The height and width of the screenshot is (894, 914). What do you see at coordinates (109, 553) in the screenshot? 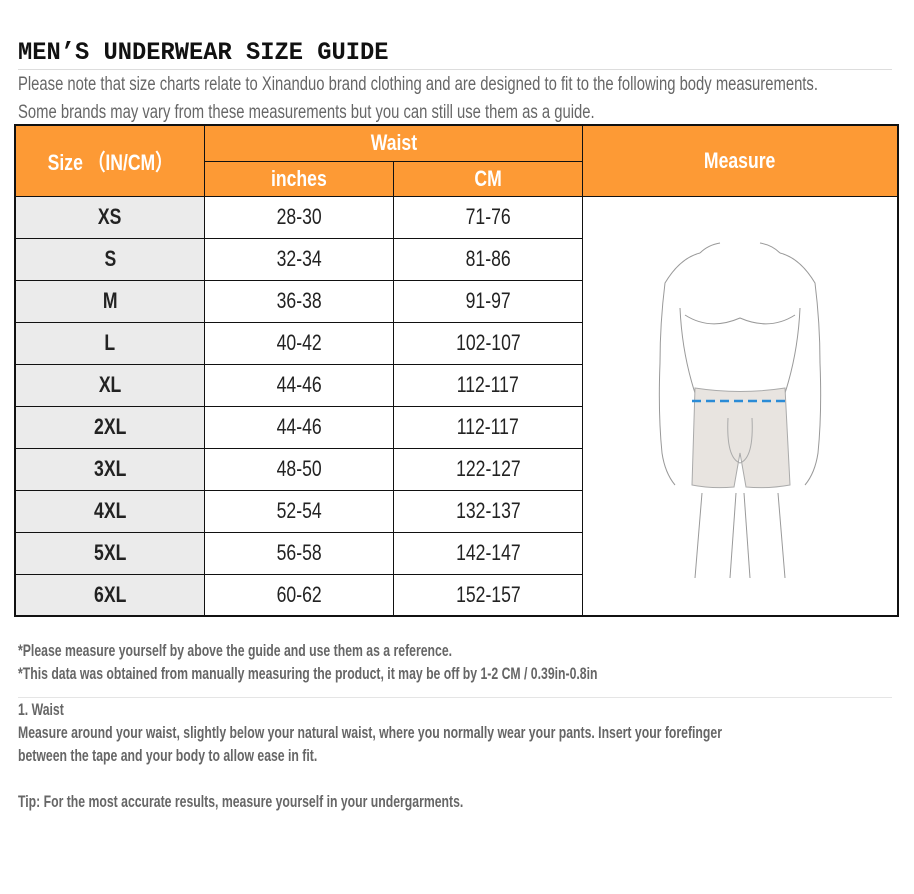
I see `size-cell: 5XL` at bounding box center [109, 553].